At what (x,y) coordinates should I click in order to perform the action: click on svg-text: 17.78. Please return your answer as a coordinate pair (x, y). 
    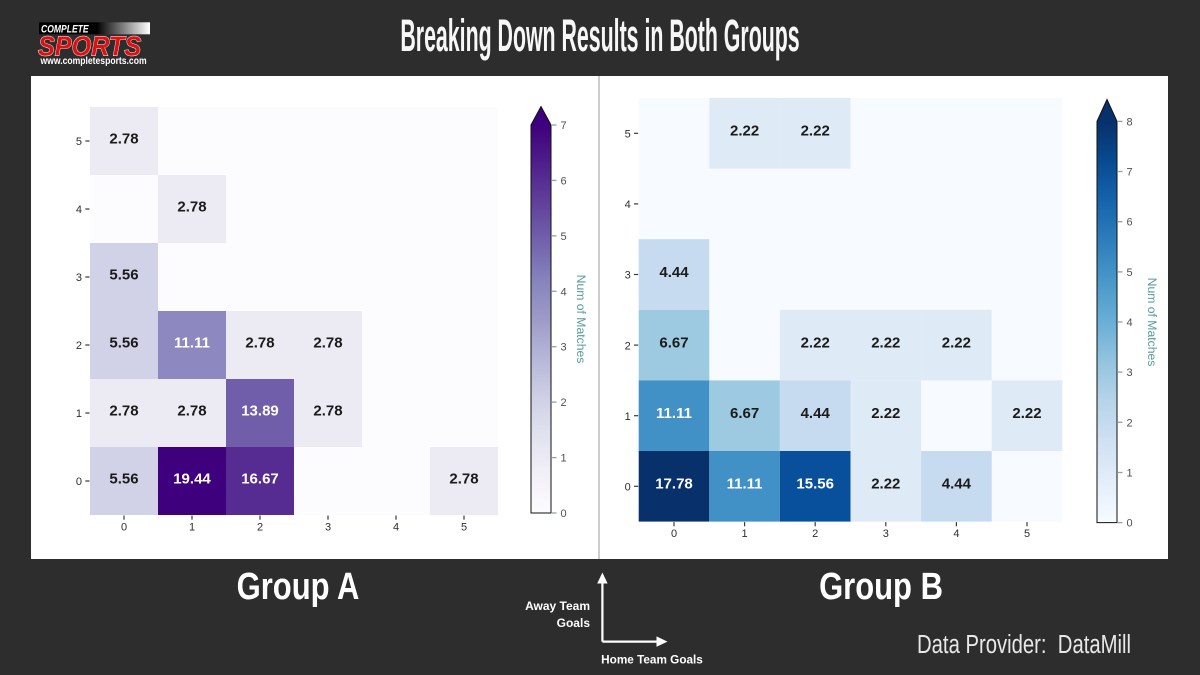
    Looking at the image, I should click on (674, 484).